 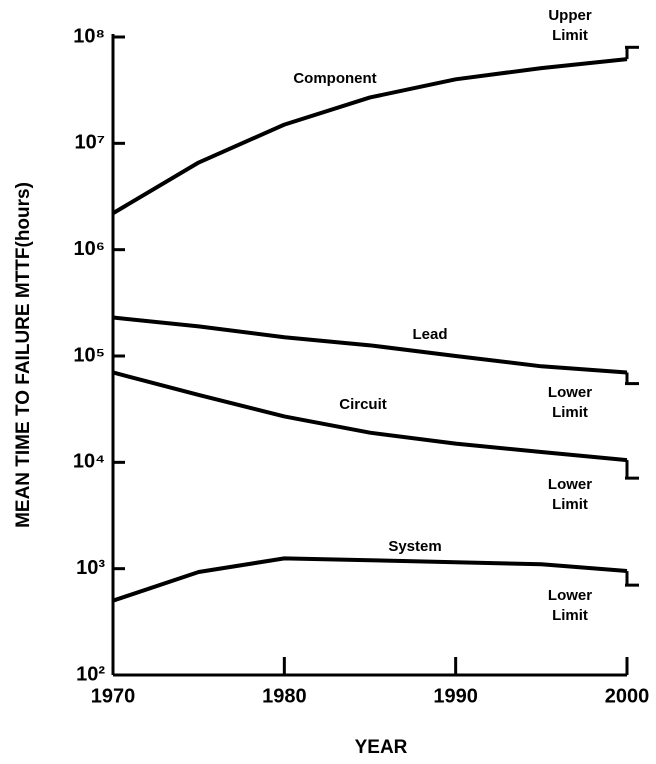 I want to click on x-tick-label: 2000, so click(x=627, y=696).